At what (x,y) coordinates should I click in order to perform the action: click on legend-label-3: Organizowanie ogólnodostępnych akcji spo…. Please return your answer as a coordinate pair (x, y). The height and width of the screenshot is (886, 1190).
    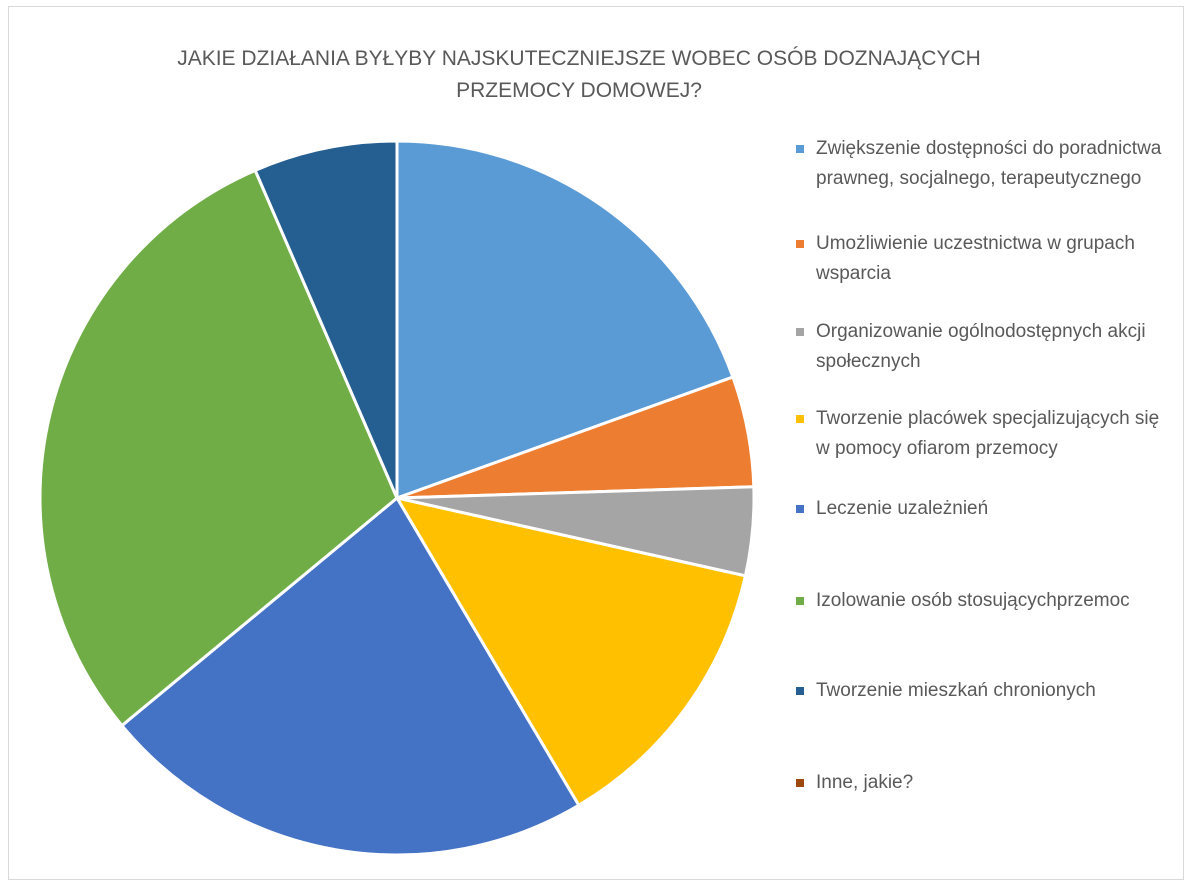
    Looking at the image, I should click on (981, 346).